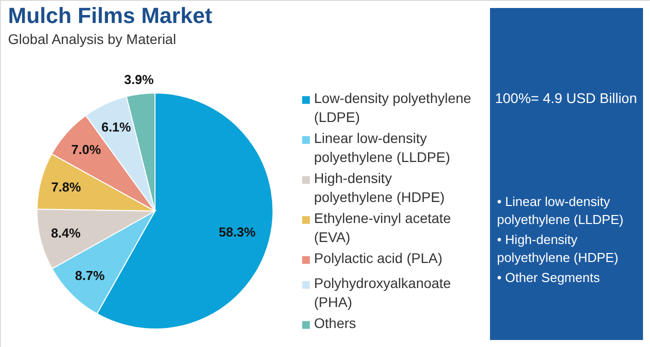 The width and height of the screenshot is (650, 347). What do you see at coordinates (139, 79) in the screenshot?
I see `data-label: 3.9%` at bounding box center [139, 79].